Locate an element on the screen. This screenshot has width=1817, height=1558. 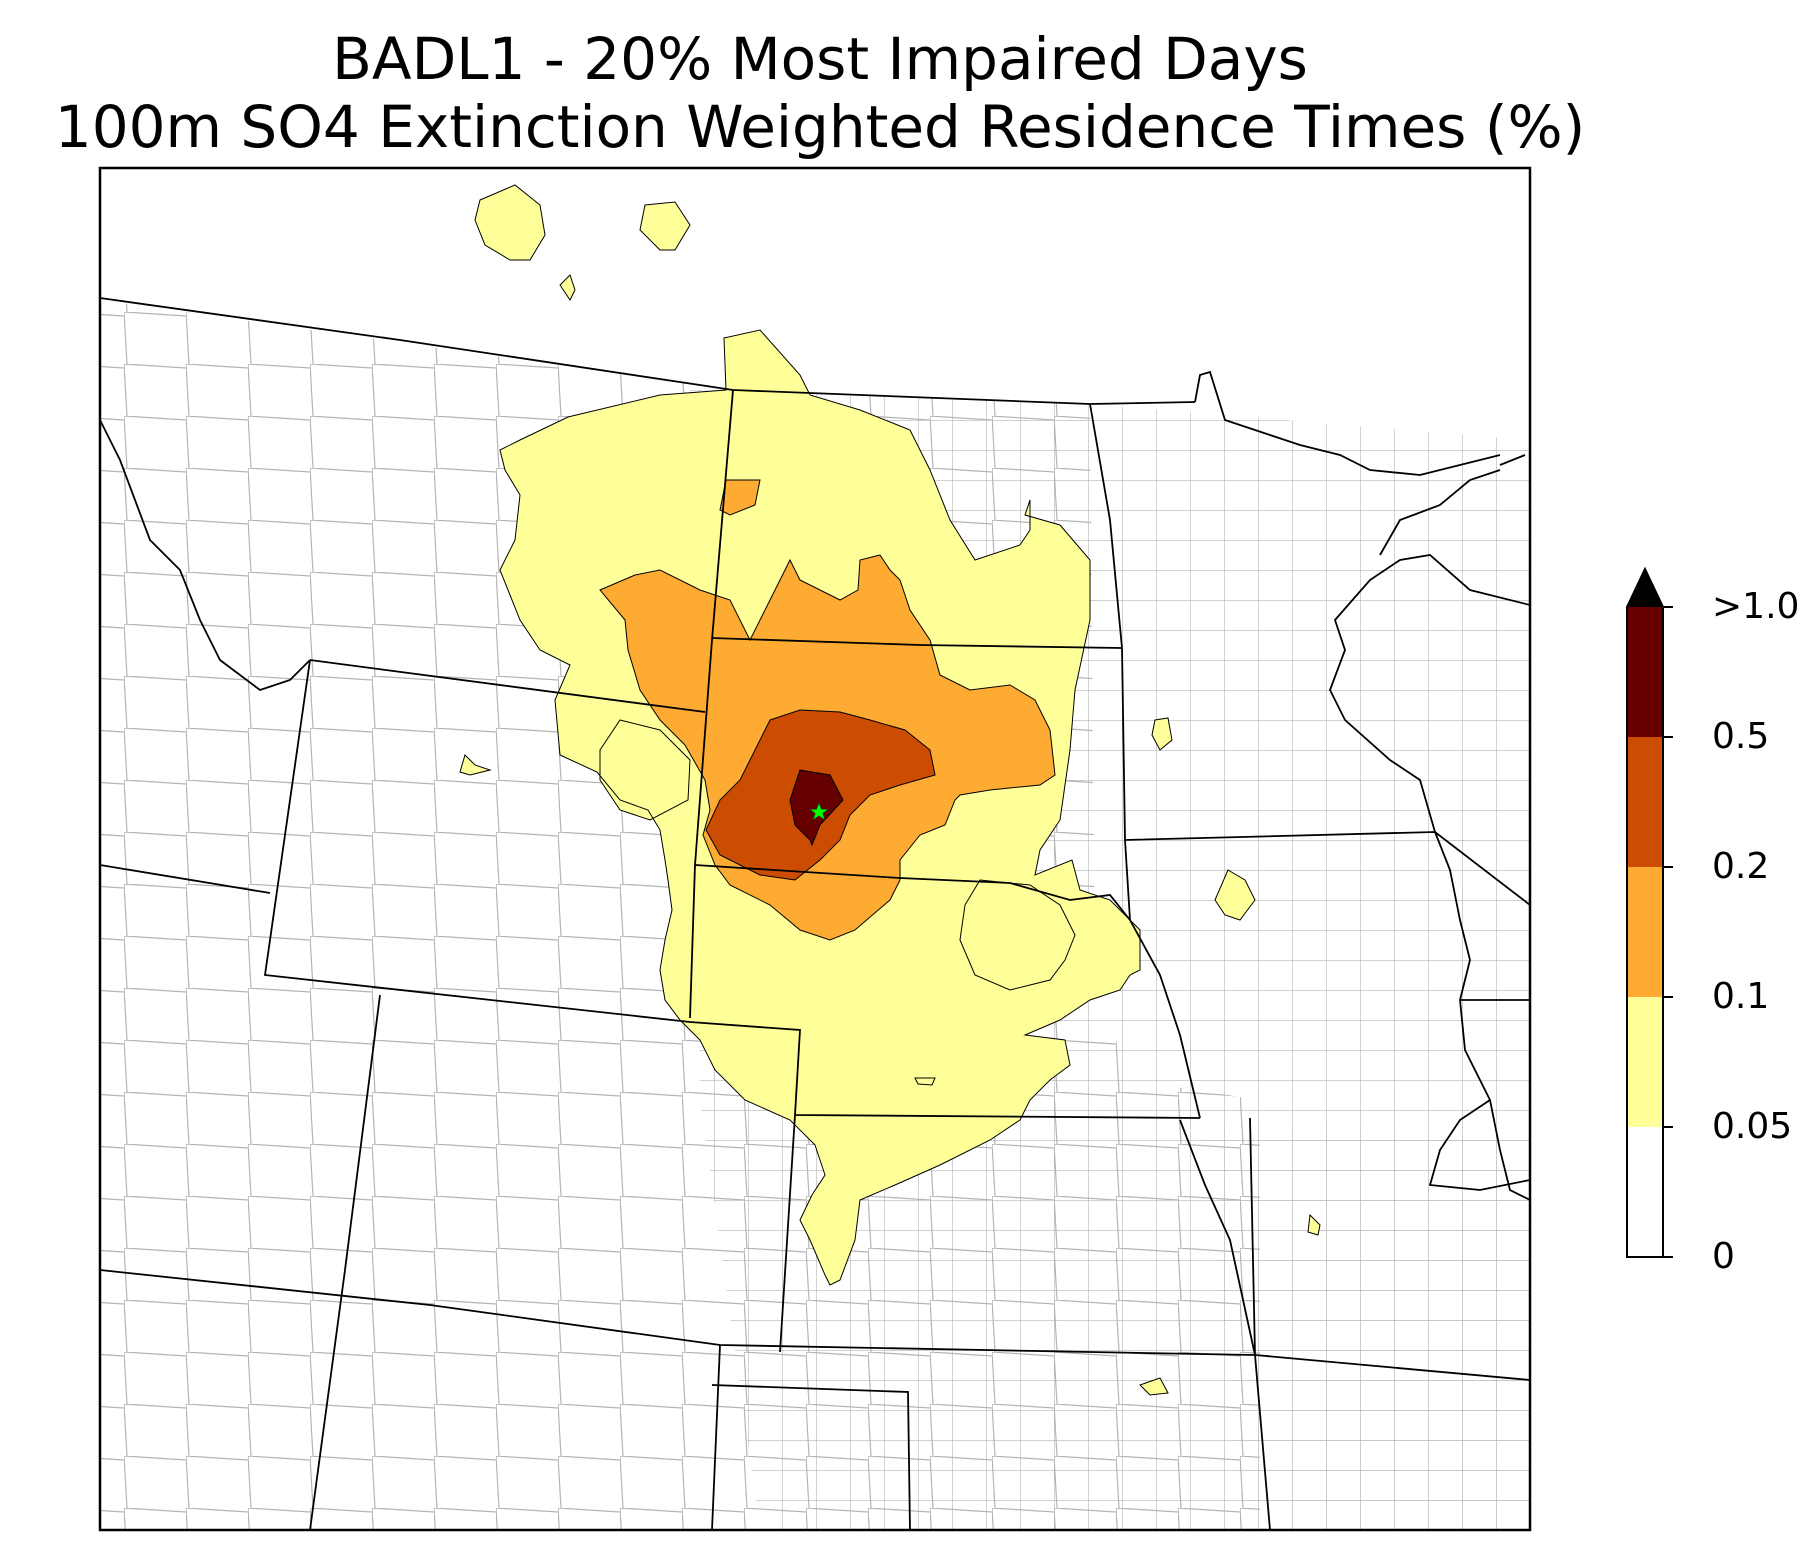
colorbar-tick-label: 0.2 is located at coordinates (1741, 866).